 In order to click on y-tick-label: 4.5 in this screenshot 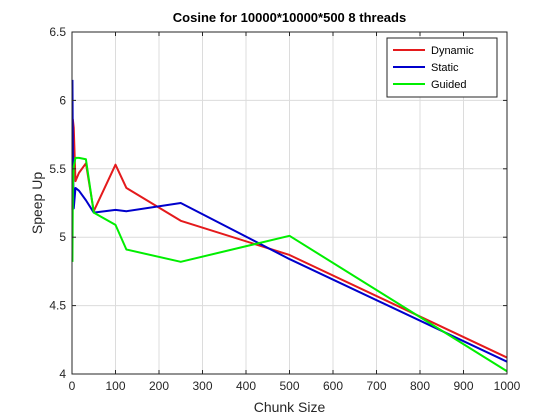, I will do `click(57, 306)`.